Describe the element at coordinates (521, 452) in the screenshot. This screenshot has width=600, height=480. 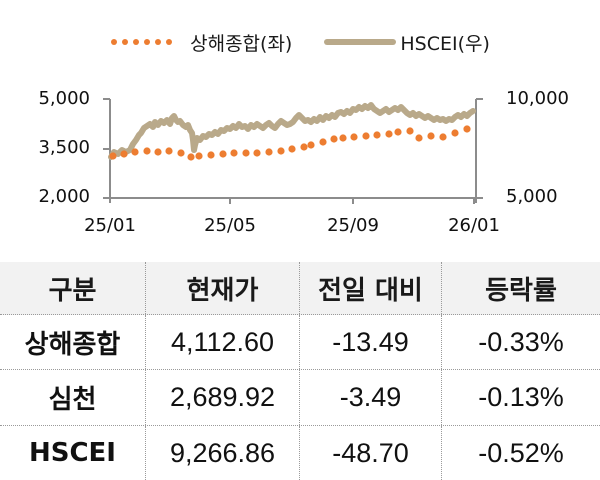
I see `change-rate-cell: -0.52%` at that location.